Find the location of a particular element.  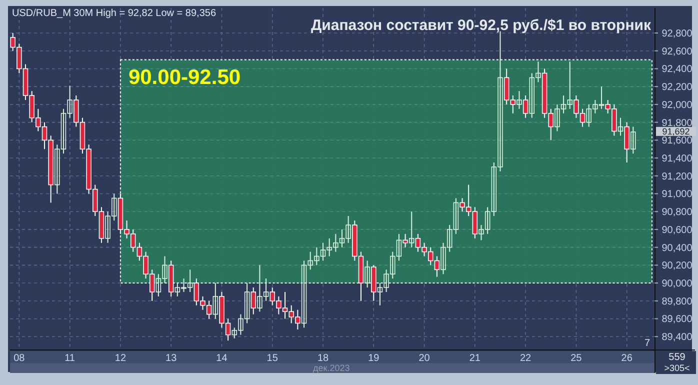

text: >305< is located at coordinates (677, 368).